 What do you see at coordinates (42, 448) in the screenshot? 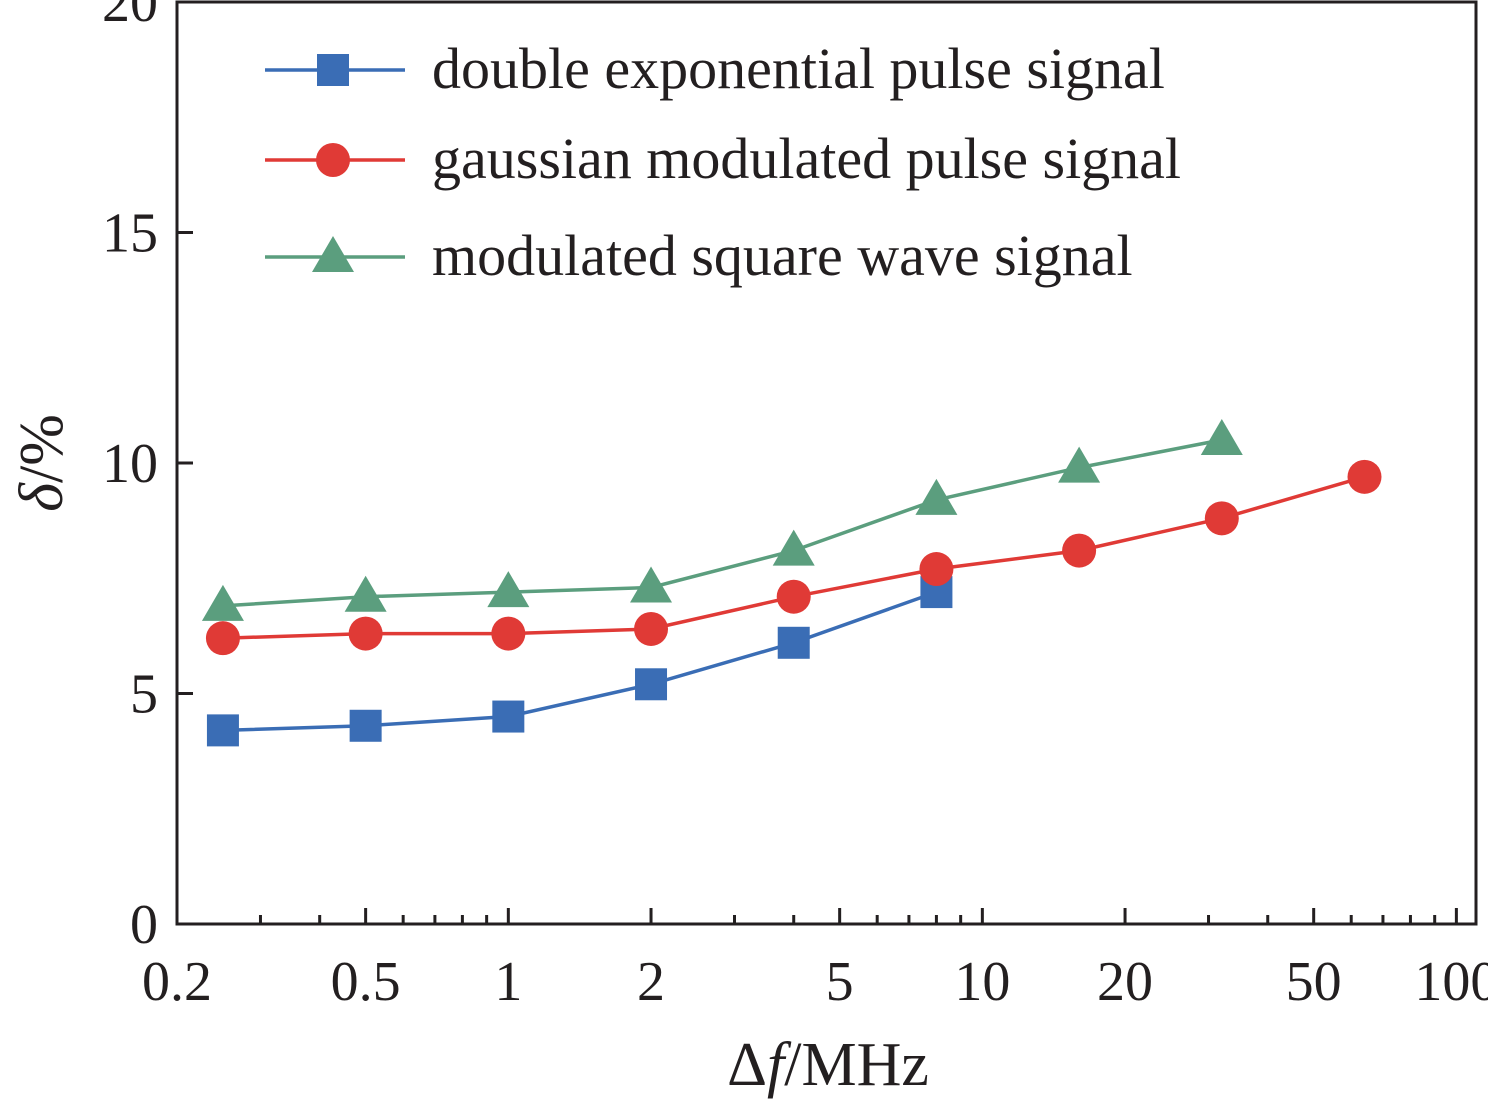
I see `y-axis-title-unit: /%` at bounding box center [42, 448].